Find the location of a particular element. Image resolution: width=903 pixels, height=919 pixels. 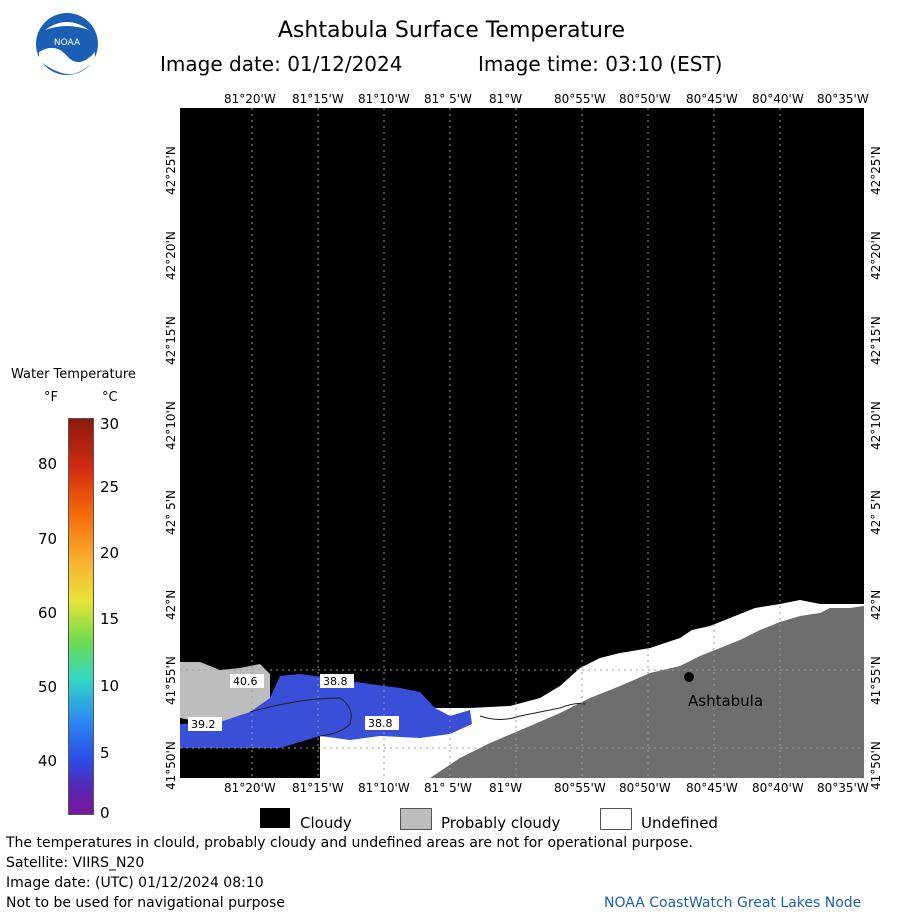

ashtabula-marker is located at coordinates (689, 677).